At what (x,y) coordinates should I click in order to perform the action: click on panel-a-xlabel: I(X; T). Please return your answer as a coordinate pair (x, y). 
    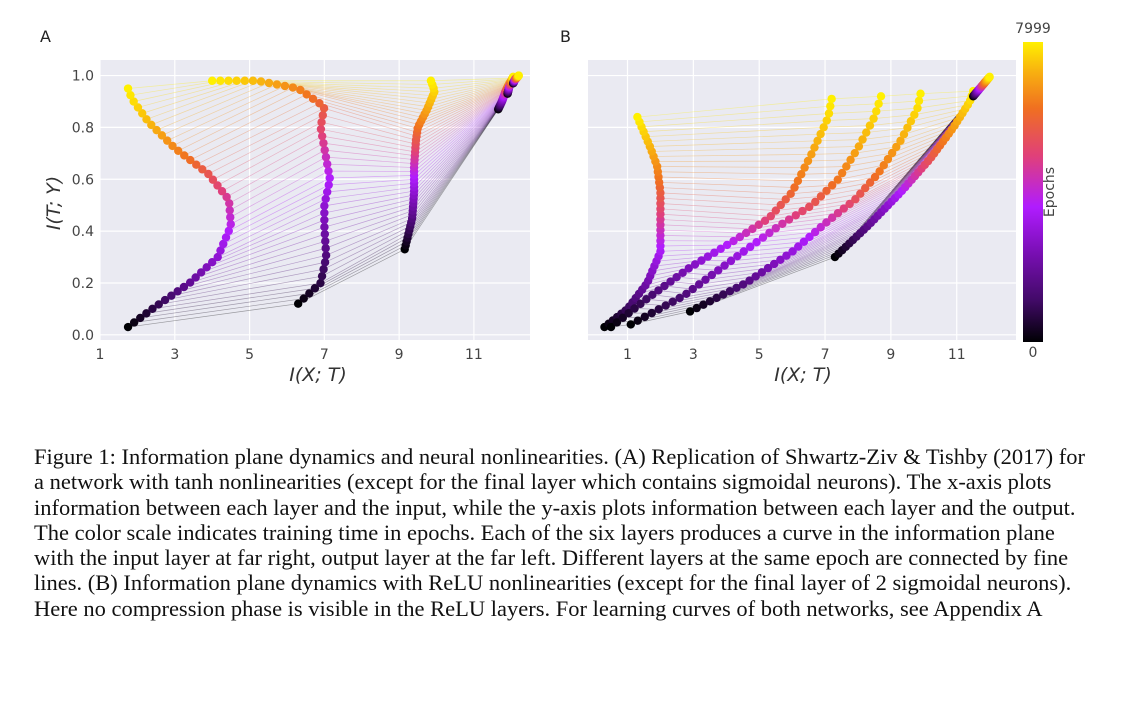
    Looking at the image, I should click on (318, 375).